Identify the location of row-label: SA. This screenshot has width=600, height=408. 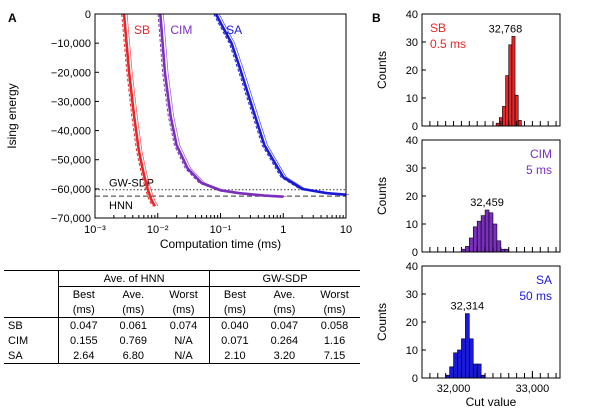
(31, 356).